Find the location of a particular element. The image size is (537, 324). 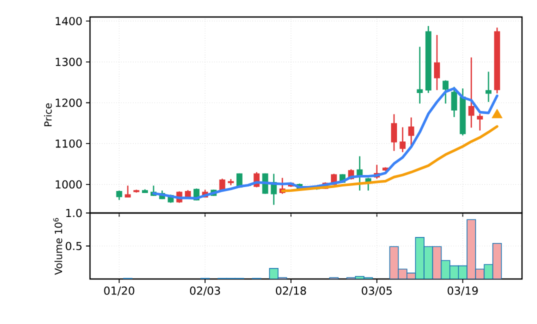

y-tick-label: 1400 is located at coordinates (69, 21).